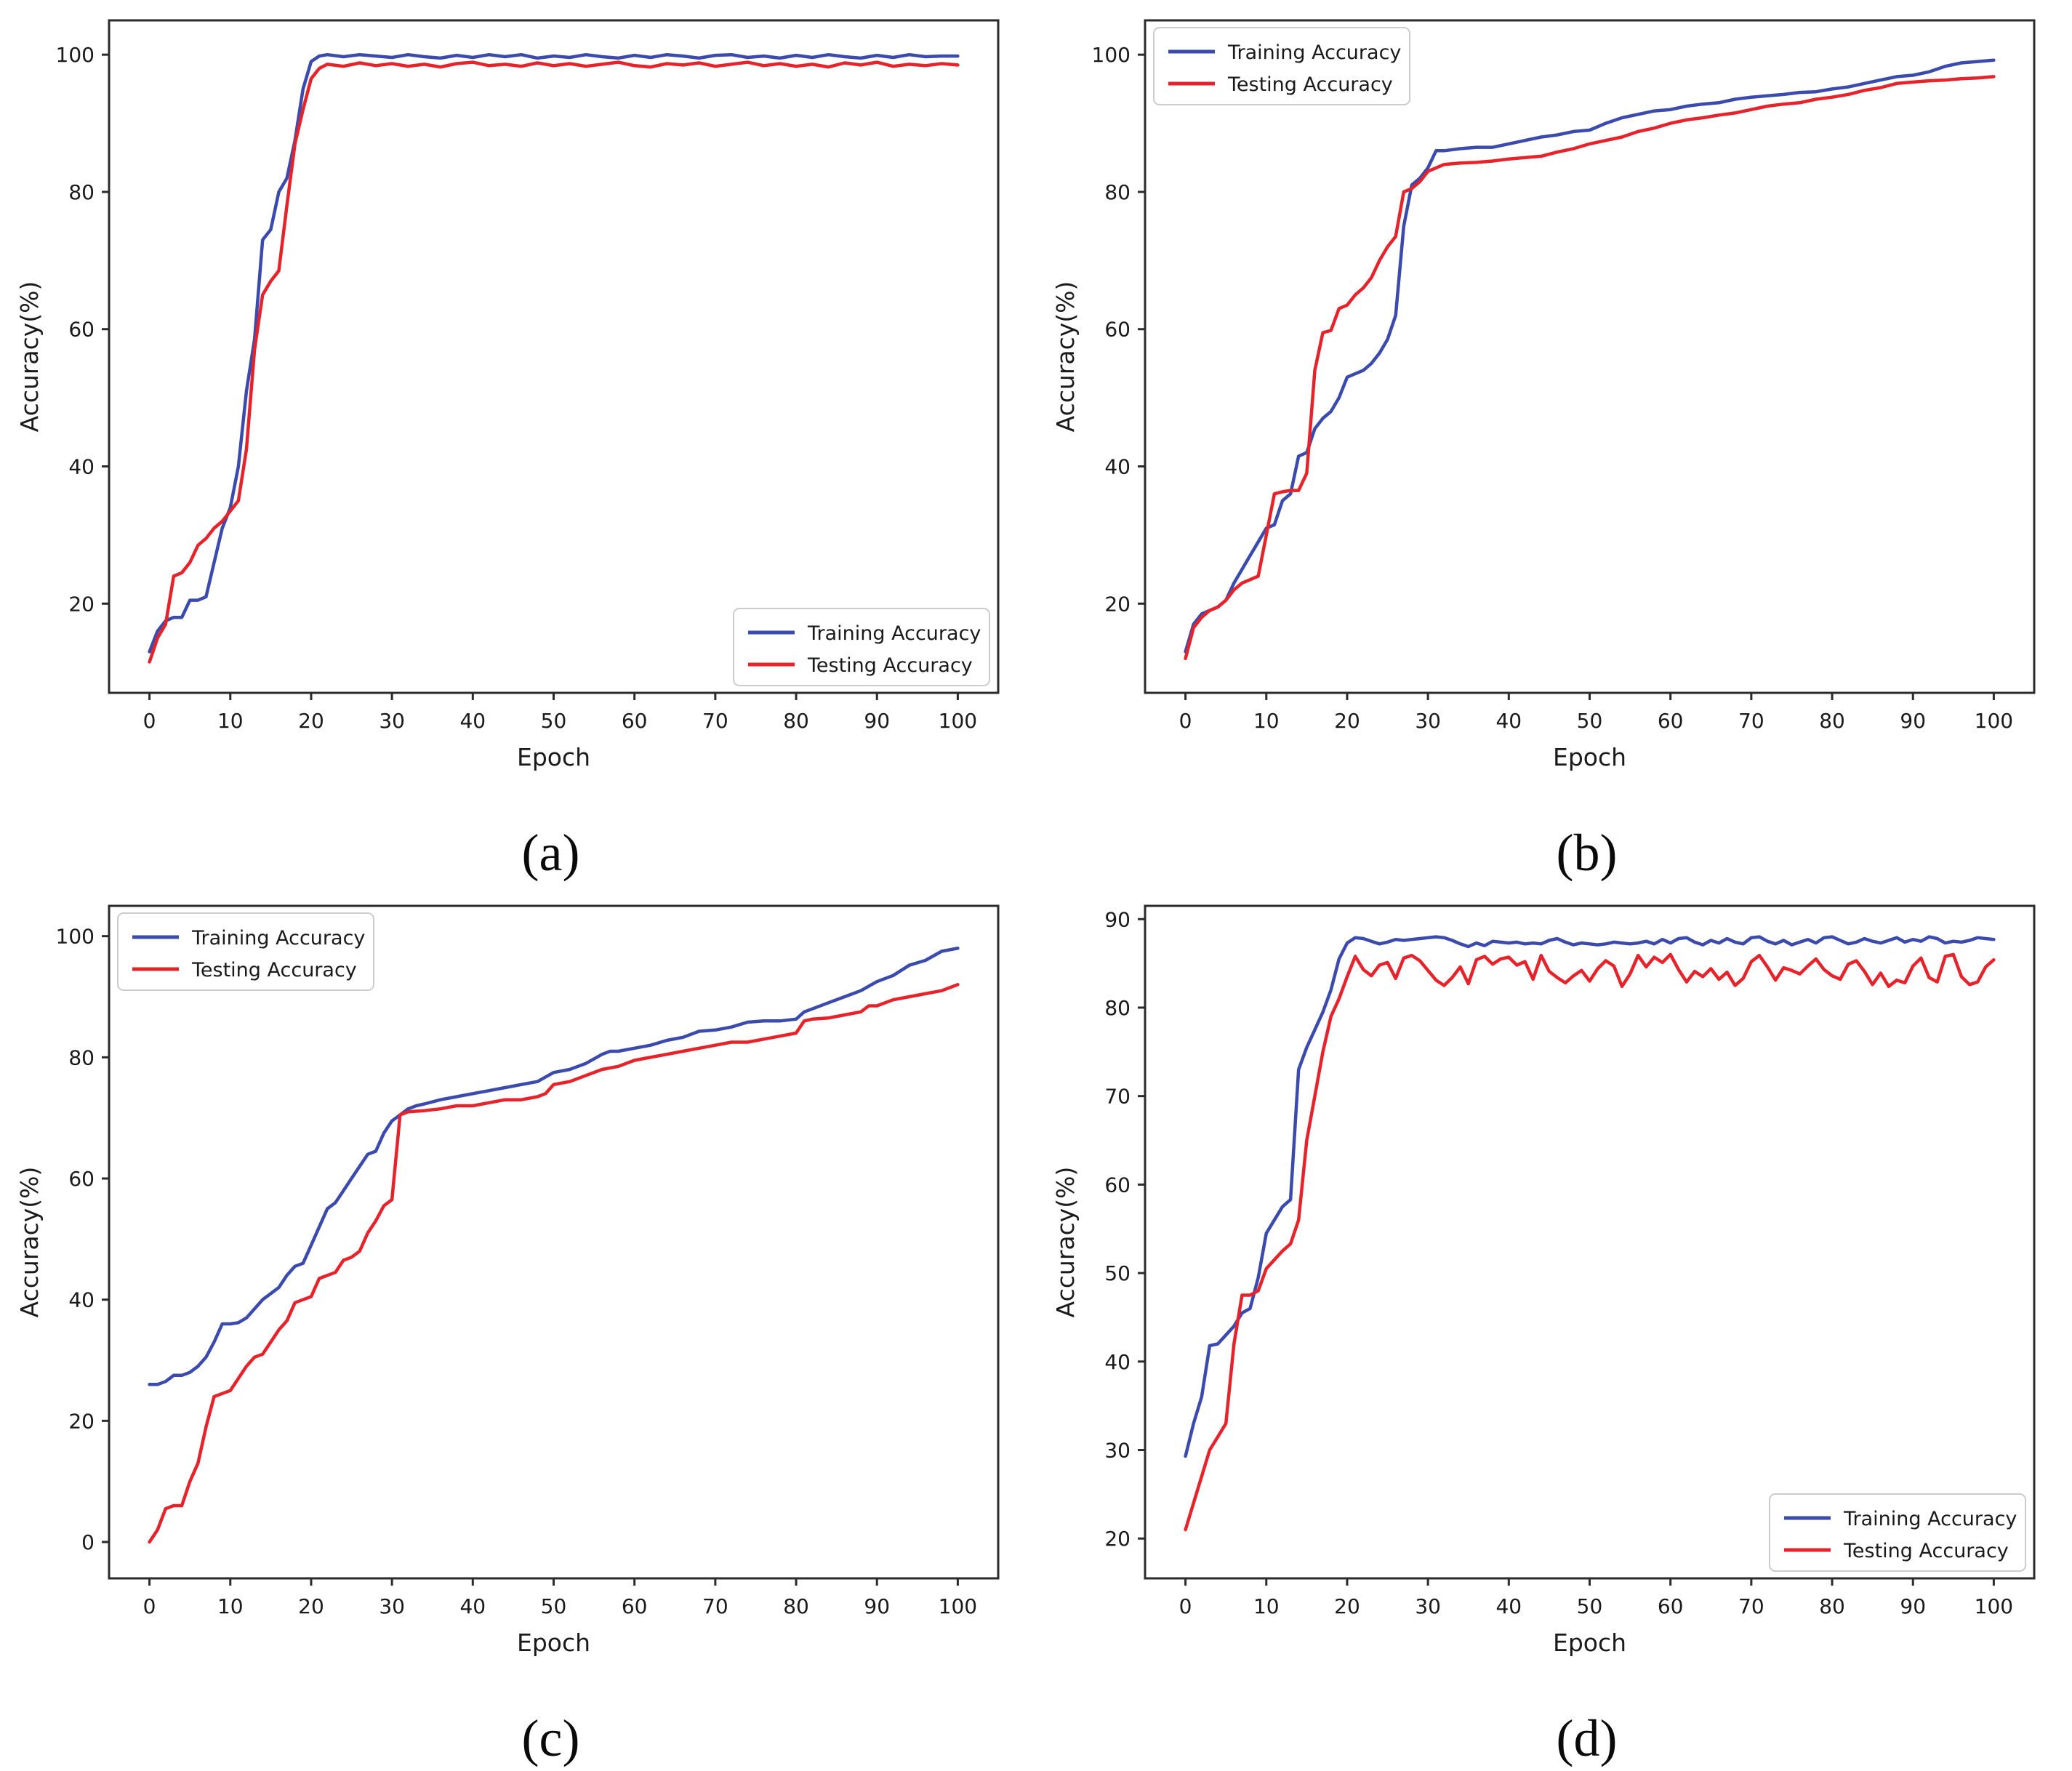  What do you see at coordinates (550, 1738) in the screenshot?
I see `subplot-c-caption: (c)` at bounding box center [550, 1738].